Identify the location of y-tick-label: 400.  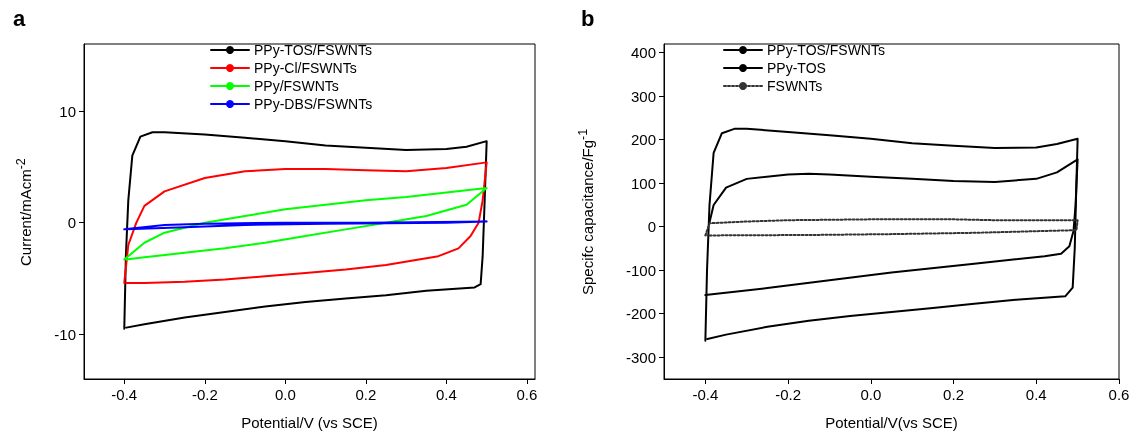
(643, 53).